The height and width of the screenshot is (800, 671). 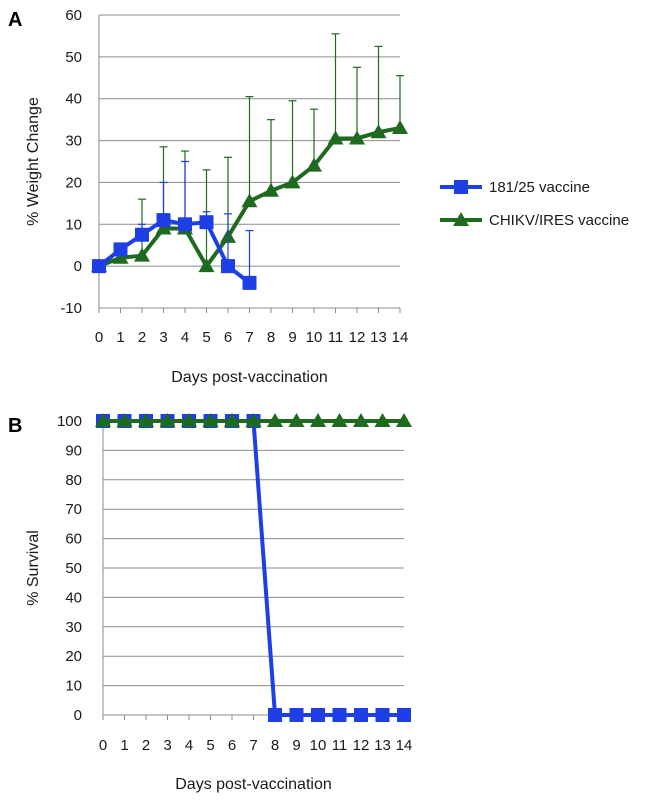 I want to click on y-tick-label: 90, so click(x=73, y=450).